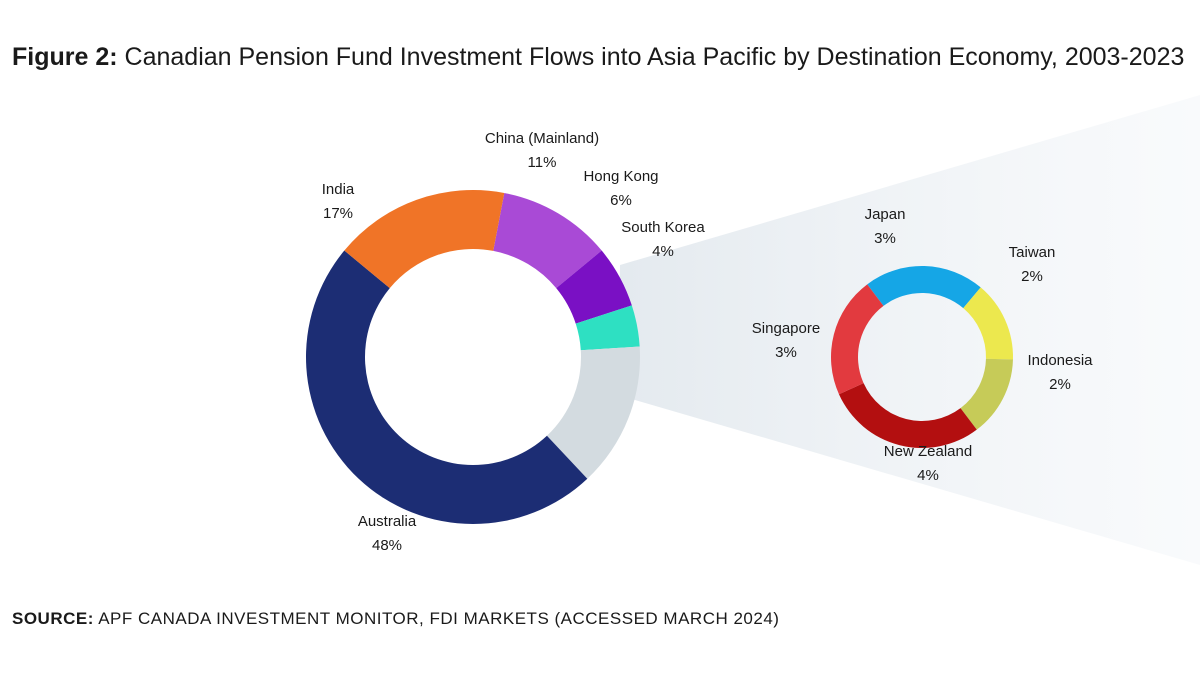  What do you see at coordinates (1032, 276) in the screenshot?
I see `value-taiwan: 2%` at bounding box center [1032, 276].